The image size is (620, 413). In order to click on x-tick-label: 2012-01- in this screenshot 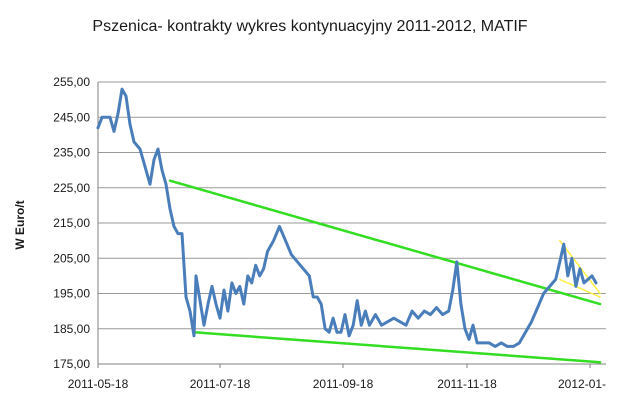, I will do `click(582, 384)`.